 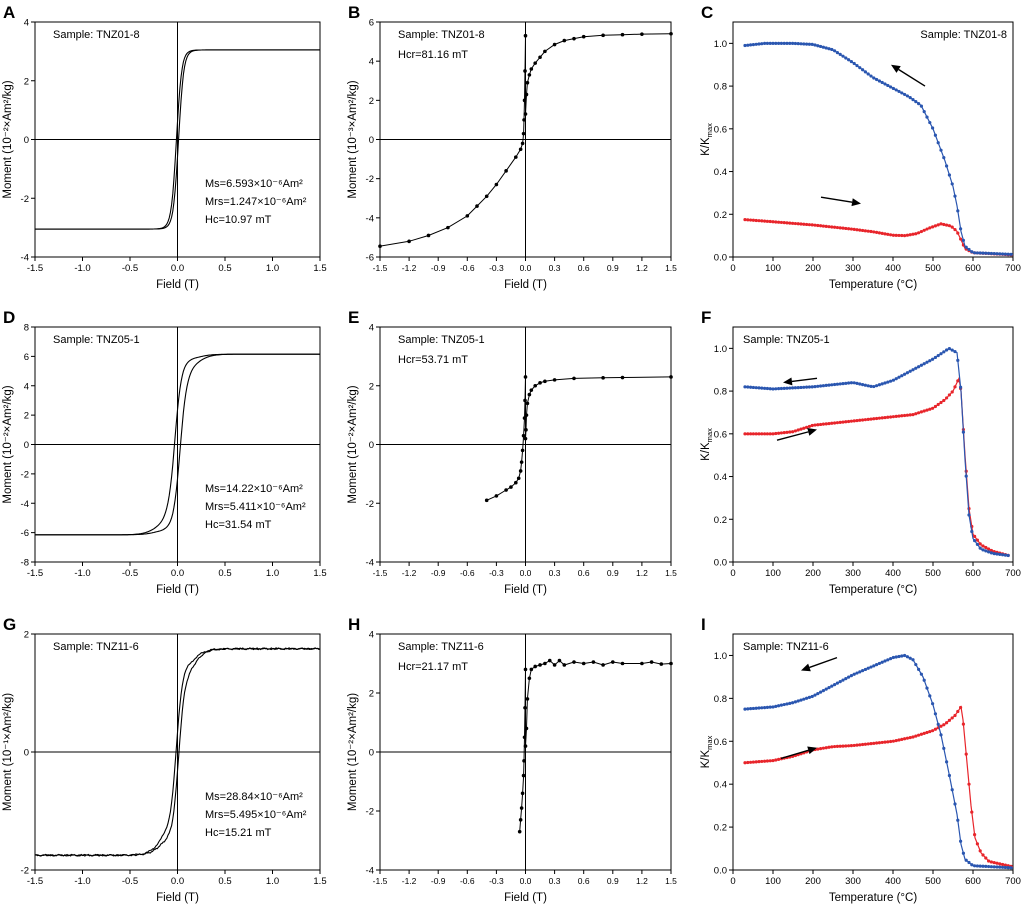 I want to click on hcr-label: Hcr=81.16 mT, so click(x=433, y=55).